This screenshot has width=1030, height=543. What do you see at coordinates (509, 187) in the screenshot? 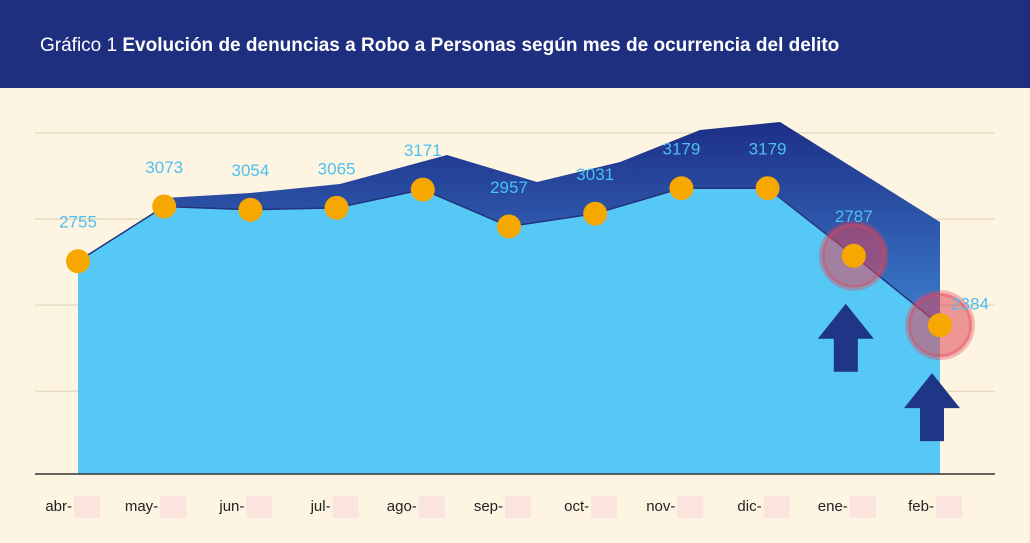
I see `value-label: 2957` at bounding box center [509, 187].